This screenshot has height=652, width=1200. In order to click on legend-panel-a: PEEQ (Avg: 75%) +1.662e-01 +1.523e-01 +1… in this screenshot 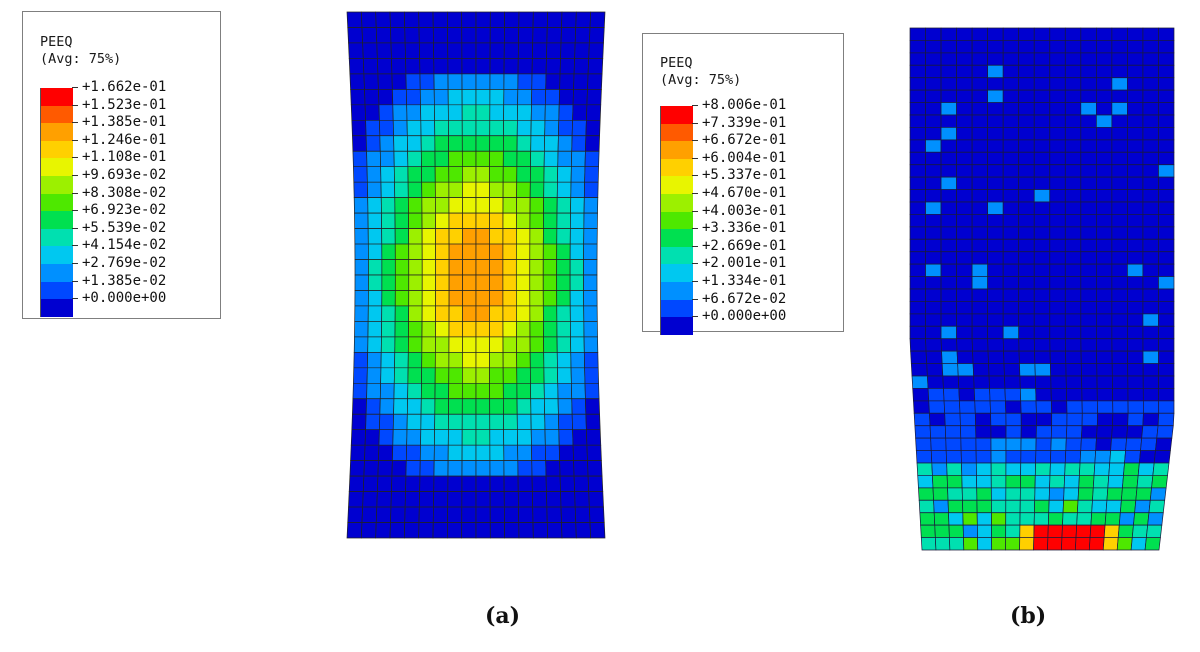, I will do `click(121, 165)`.